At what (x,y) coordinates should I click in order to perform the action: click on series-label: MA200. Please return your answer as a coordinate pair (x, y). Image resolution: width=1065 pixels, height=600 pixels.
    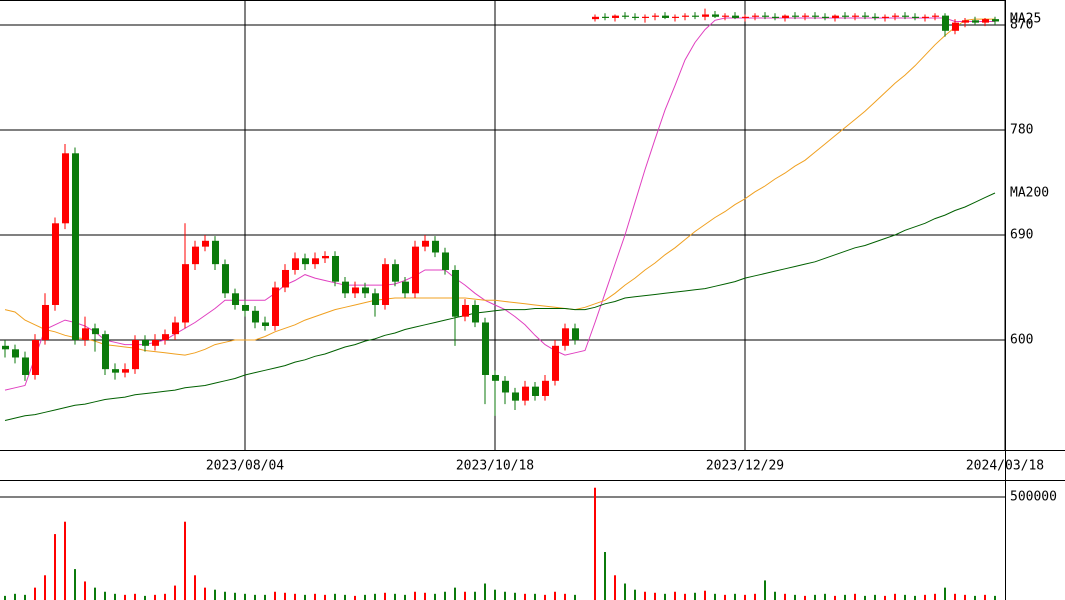
    Looking at the image, I should click on (1029, 192).